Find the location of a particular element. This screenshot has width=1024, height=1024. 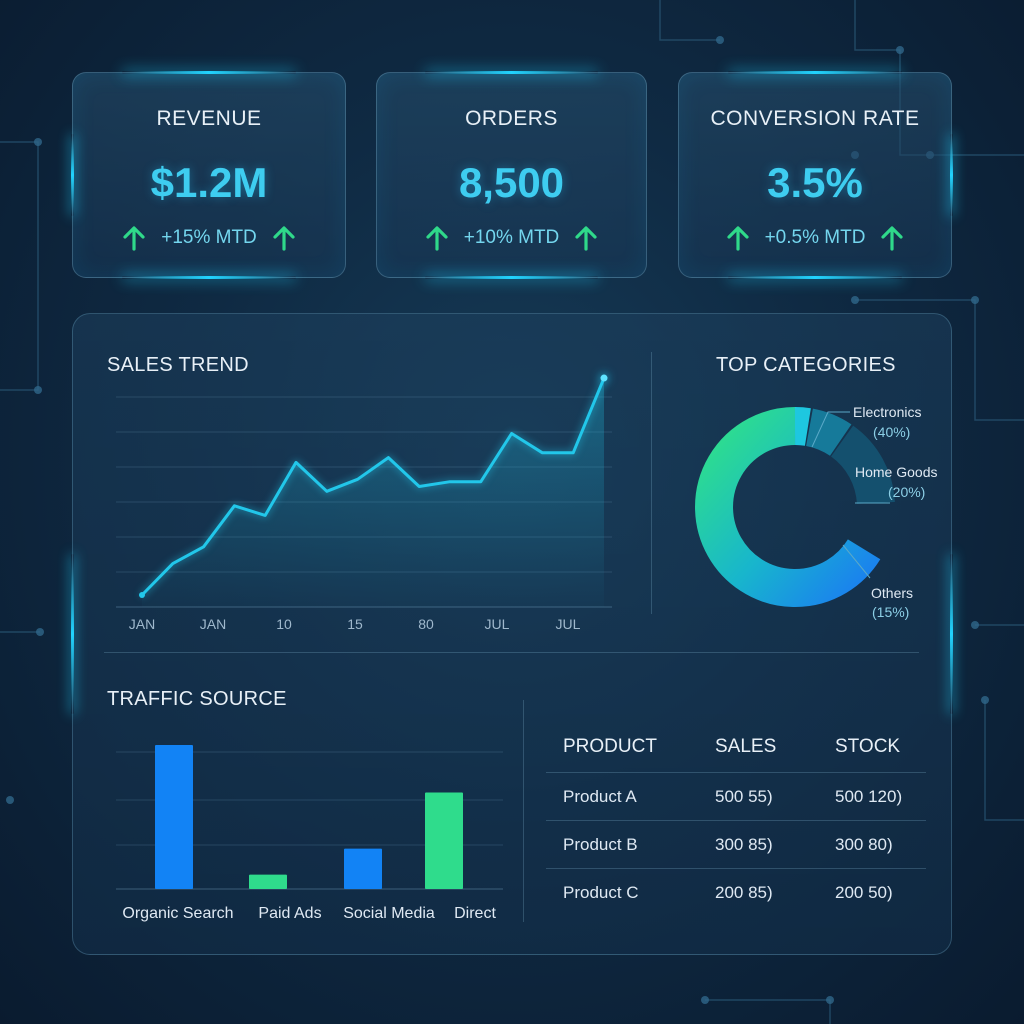

sales-trend-line is located at coordinates (373, 486).